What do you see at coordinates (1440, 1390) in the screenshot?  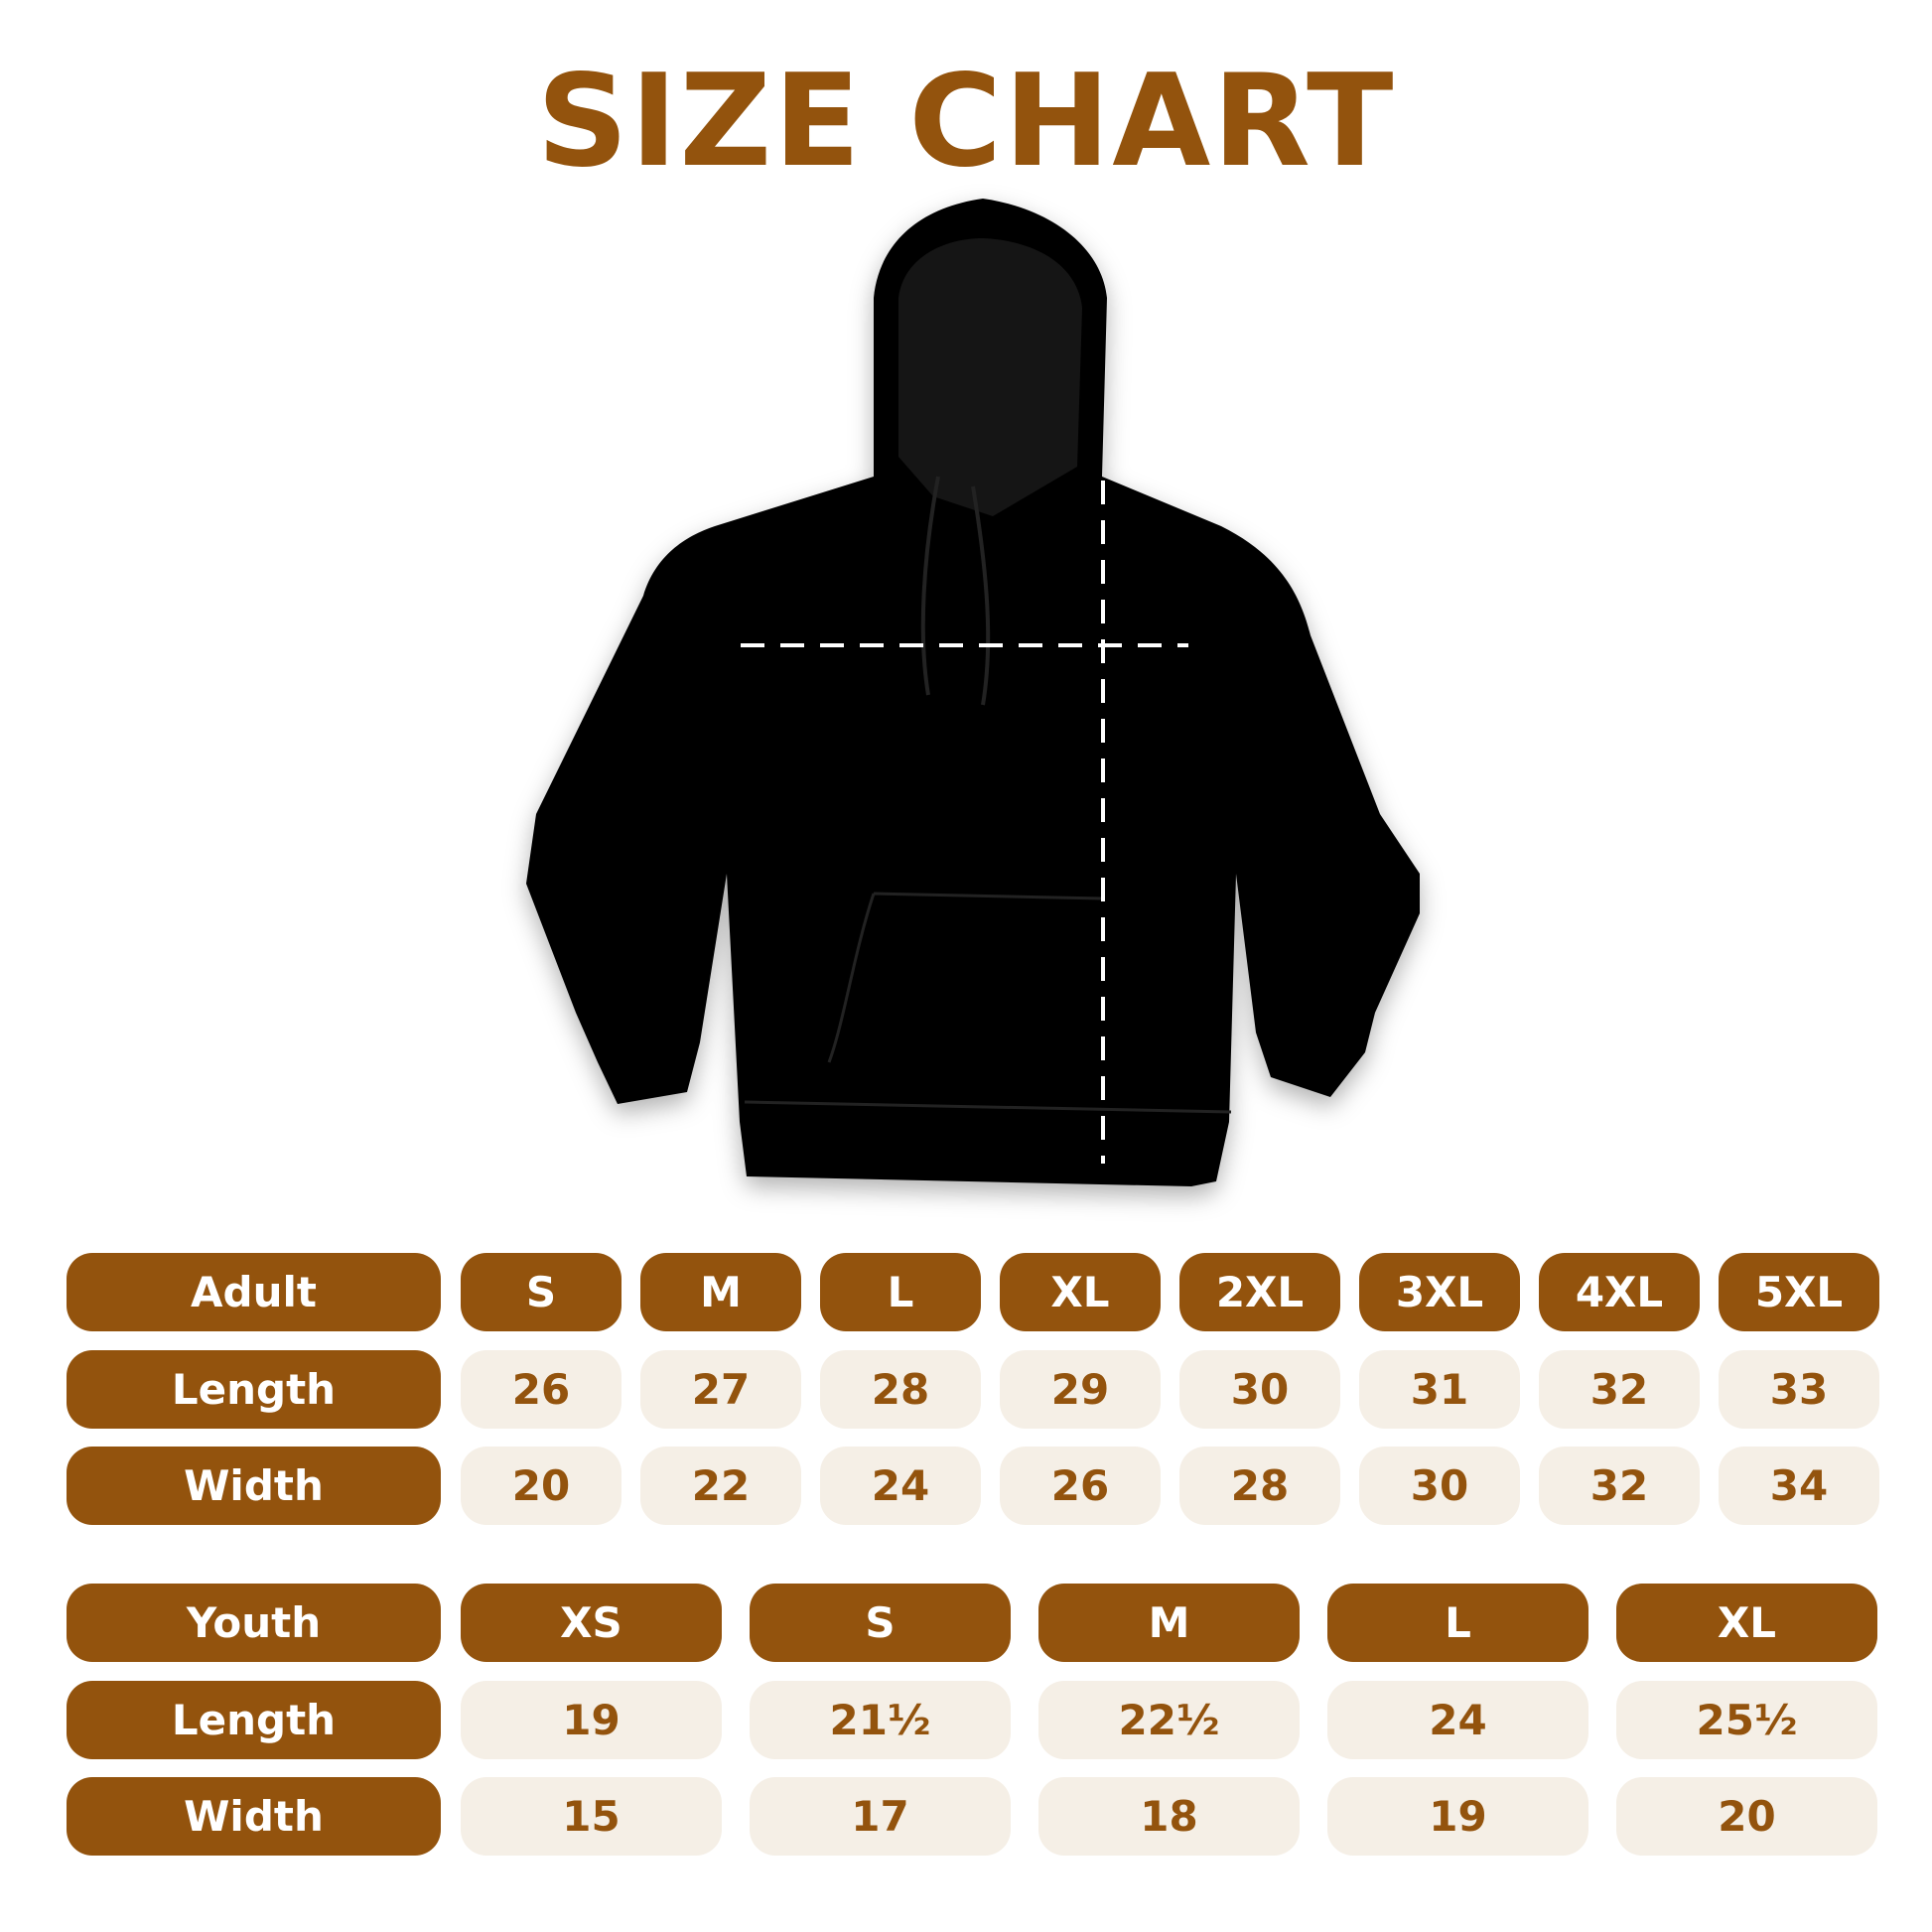 I see `adult-table-cell: 31` at bounding box center [1440, 1390].